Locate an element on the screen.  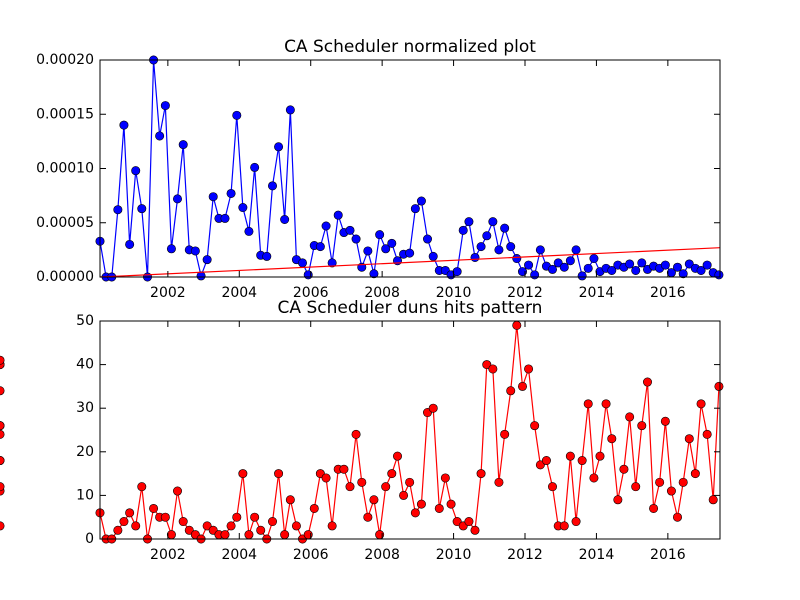
y-tick-label: 20 is located at coordinates (85, 452).